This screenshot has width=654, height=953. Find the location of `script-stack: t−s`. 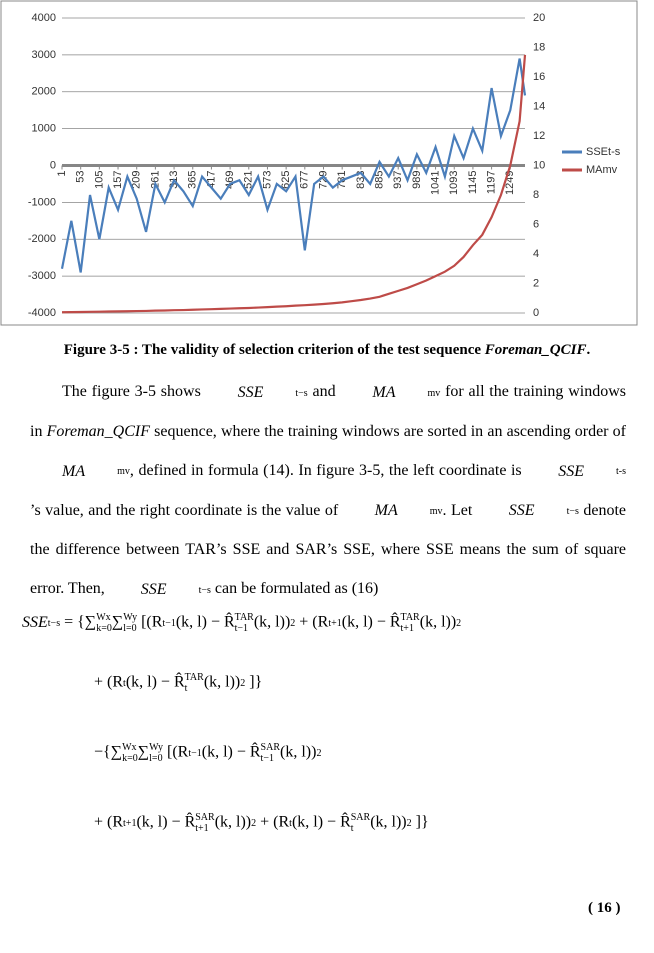

script-stack: t−s is located at coordinates (285, 393).